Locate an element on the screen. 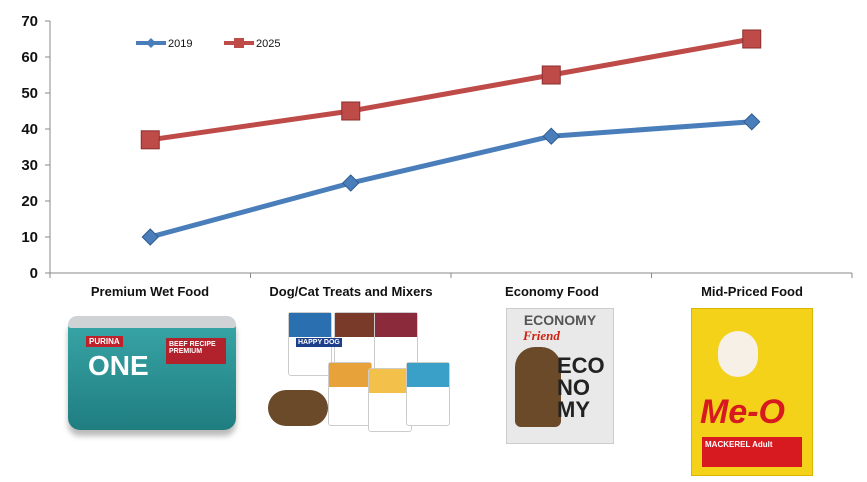  mid-priced-food-image: Me-O MACKEREL Adult is located at coordinates (752, 392).